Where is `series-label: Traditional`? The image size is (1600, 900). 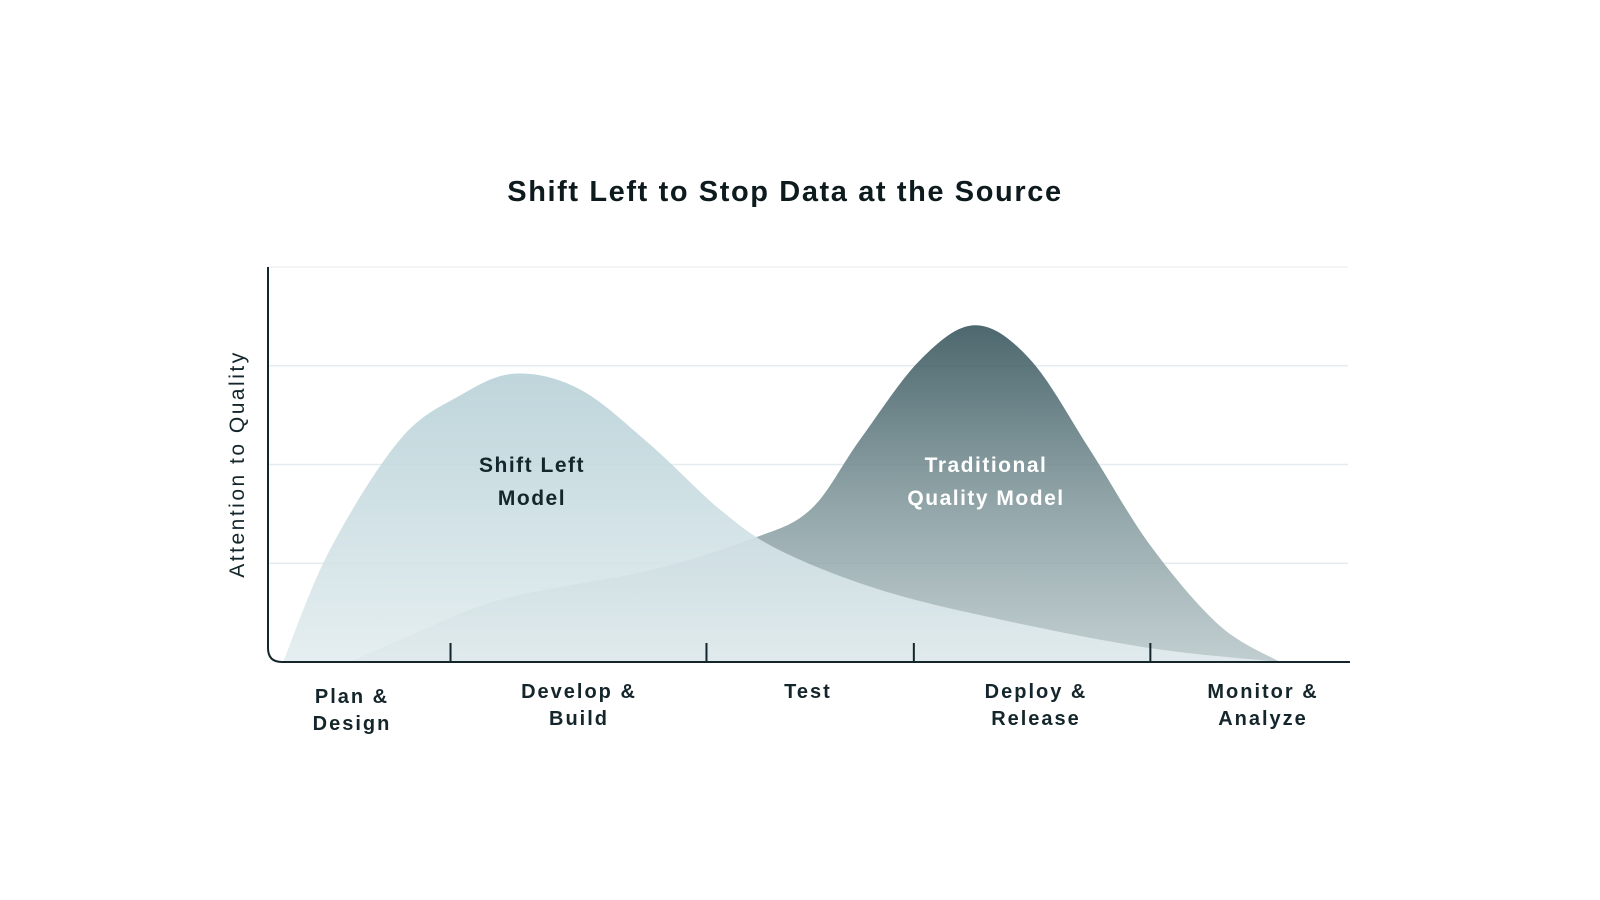 series-label: Traditional is located at coordinates (986, 465).